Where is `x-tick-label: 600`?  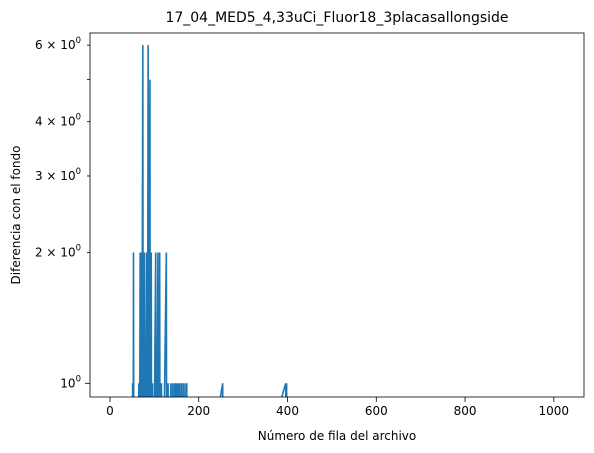
x-tick-label: 600 is located at coordinates (376, 411).